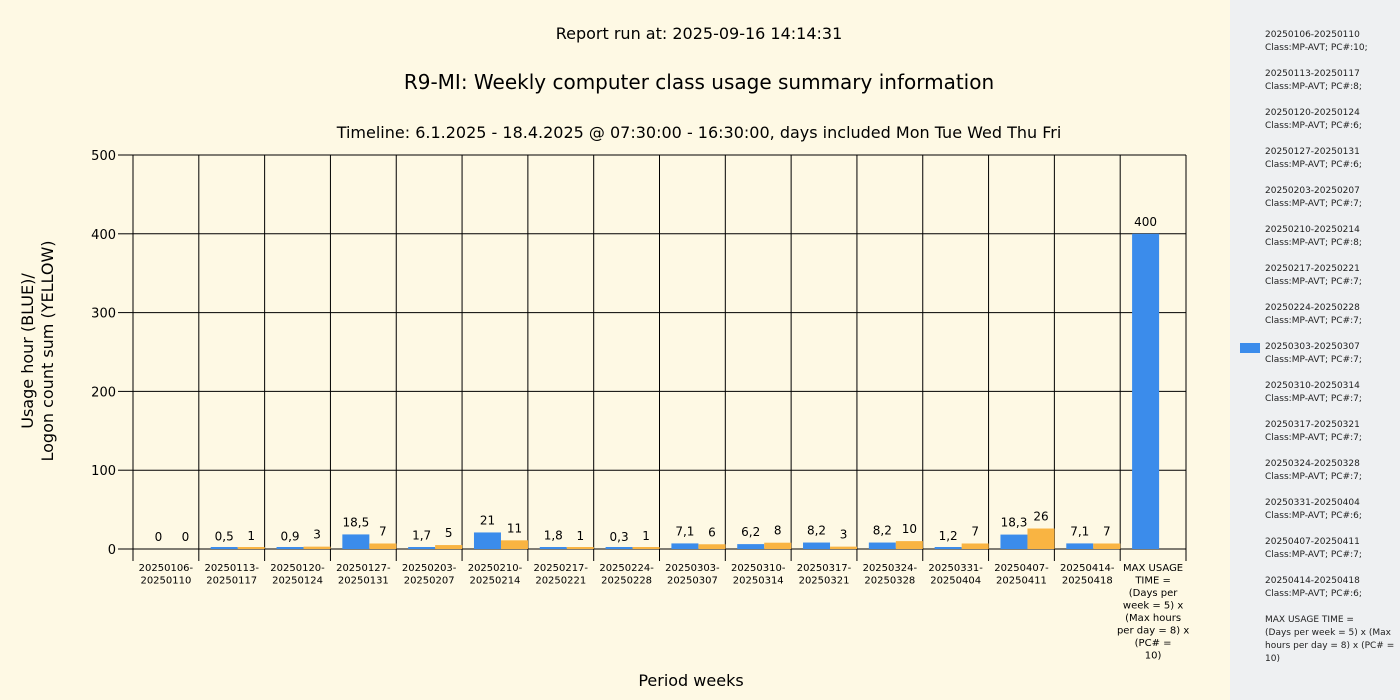  Describe the element at coordinates (1312, 191) in the screenshot. I see `legend-item-period: 20250203-20250207` at that location.